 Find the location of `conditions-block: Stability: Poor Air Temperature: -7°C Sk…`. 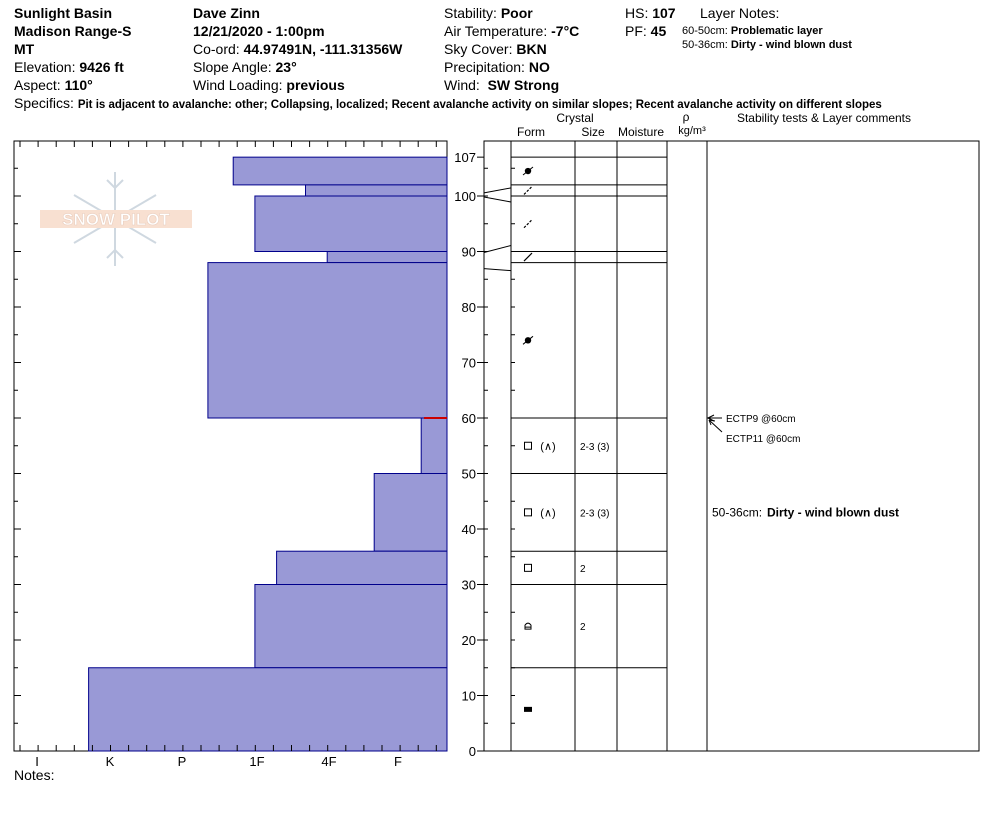

conditions-block: Stability: Poor Air Temperature: -7°C Sk… is located at coordinates (511, 49).